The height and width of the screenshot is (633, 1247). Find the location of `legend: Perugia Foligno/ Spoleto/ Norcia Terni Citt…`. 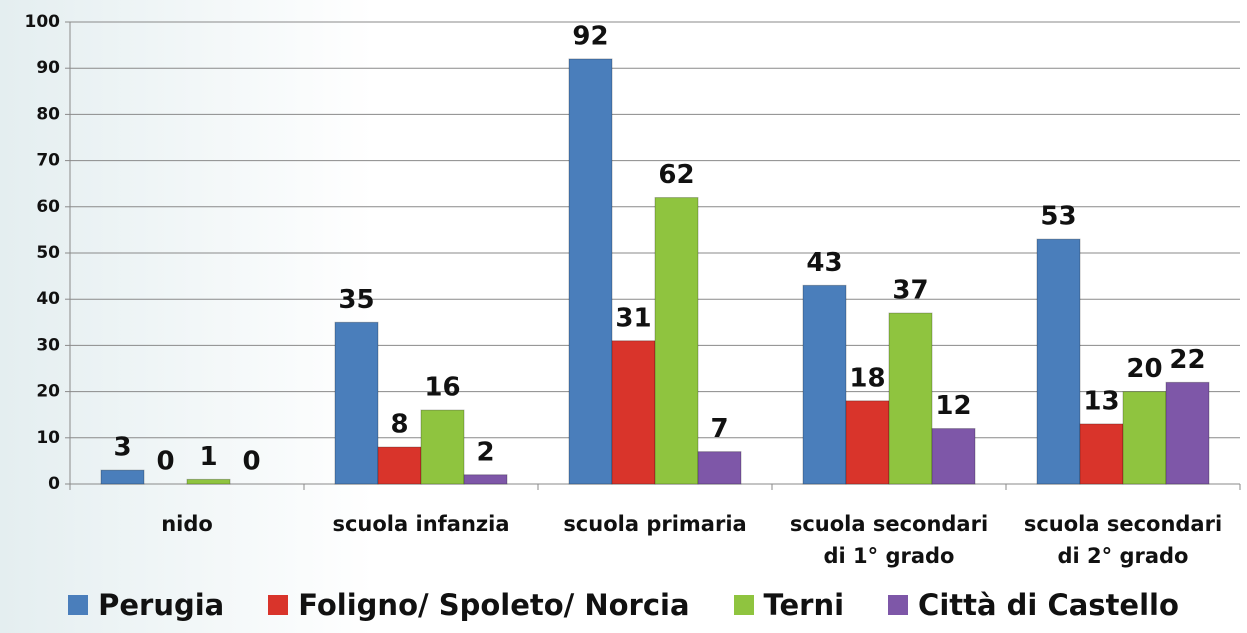

legend: Perugia Foligno/ Spoleto/ Norcia Terni Citt… is located at coordinates (623, 605).